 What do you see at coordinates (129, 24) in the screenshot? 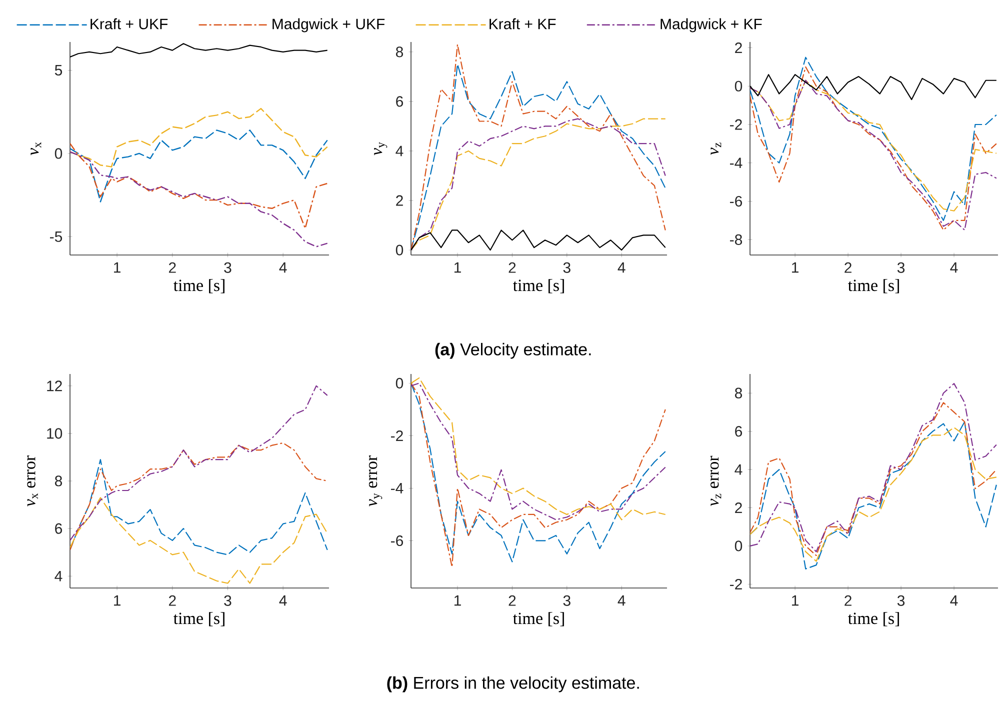
I see `legend-label: Kraft + UKF` at bounding box center [129, 24].